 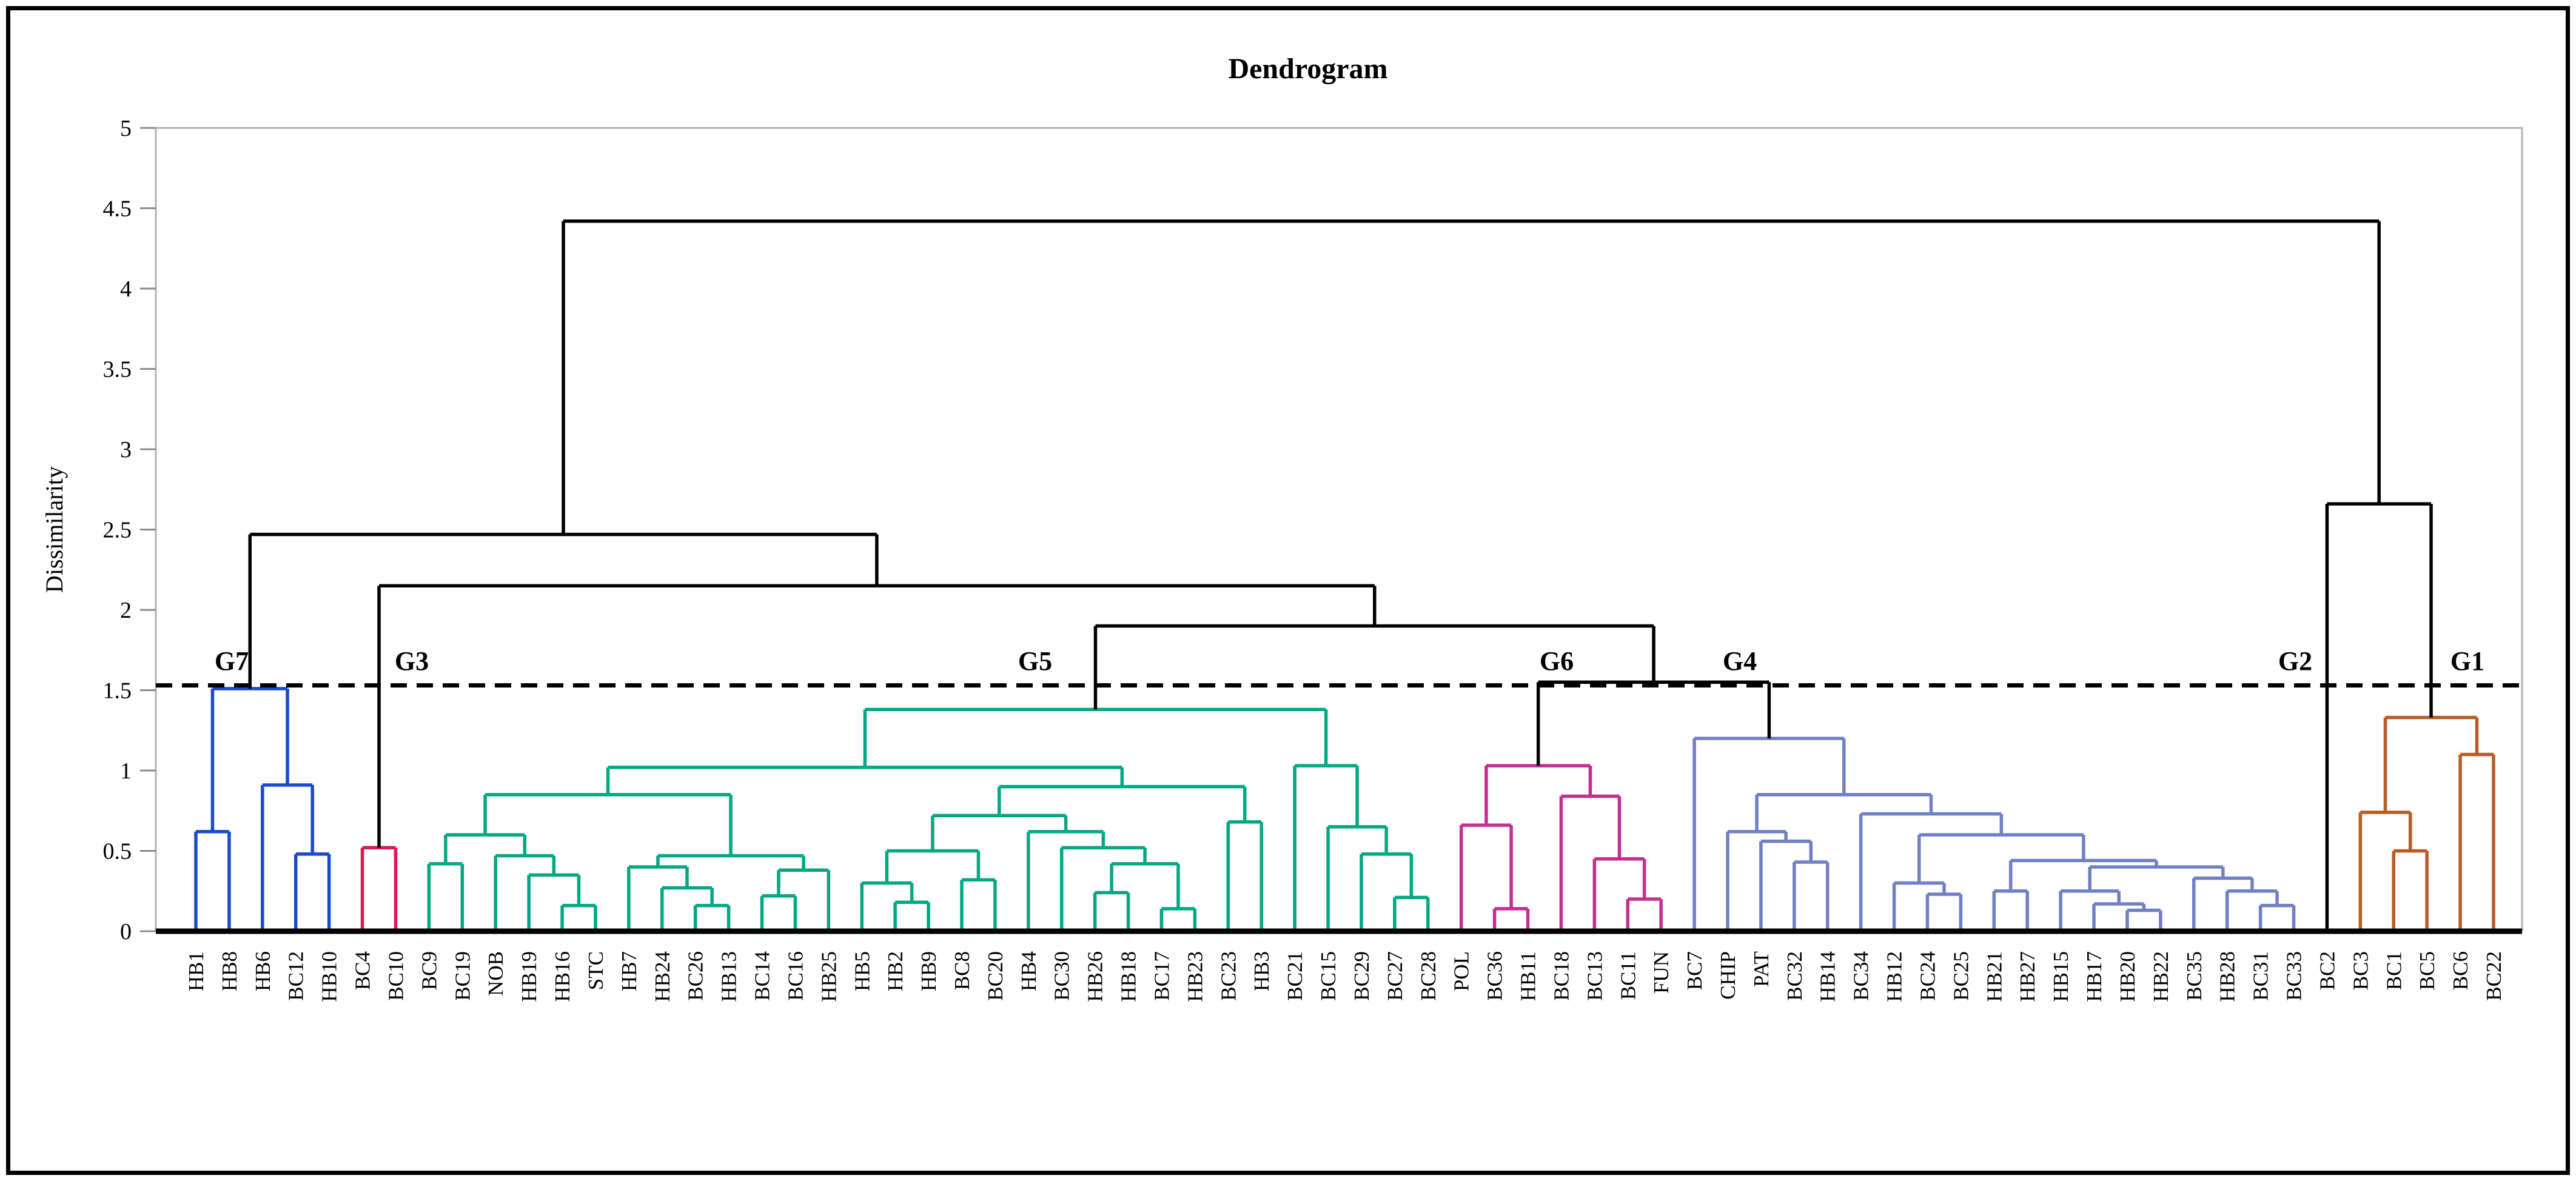 What do you see at coordinates (2061, 976) in the screenshot?
I see `leaf-label: HB15` at bounding box center [2061, 976].